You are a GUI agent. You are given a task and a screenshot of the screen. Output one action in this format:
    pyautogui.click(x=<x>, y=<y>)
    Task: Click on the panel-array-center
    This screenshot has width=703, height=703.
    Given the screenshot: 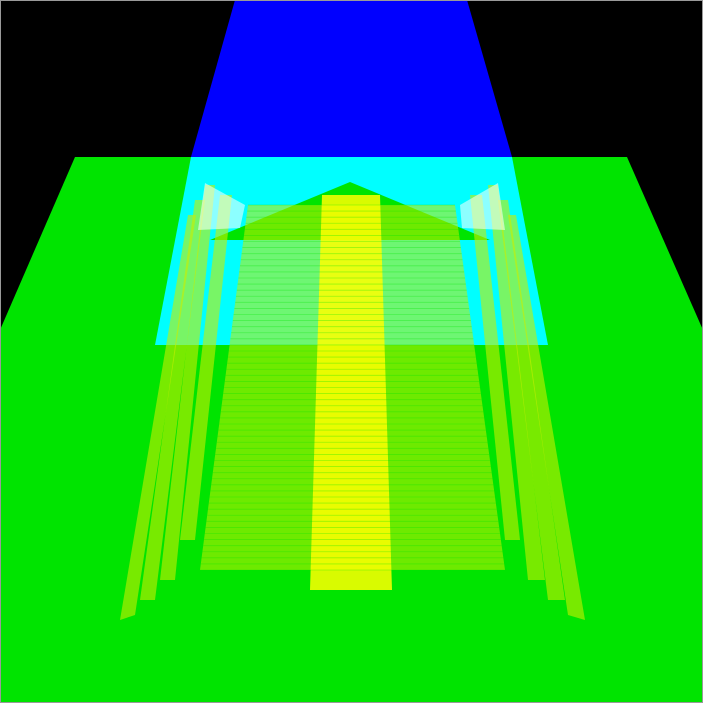 What is the action you would take?
    pyautogui.click(x=351, y=392)
    